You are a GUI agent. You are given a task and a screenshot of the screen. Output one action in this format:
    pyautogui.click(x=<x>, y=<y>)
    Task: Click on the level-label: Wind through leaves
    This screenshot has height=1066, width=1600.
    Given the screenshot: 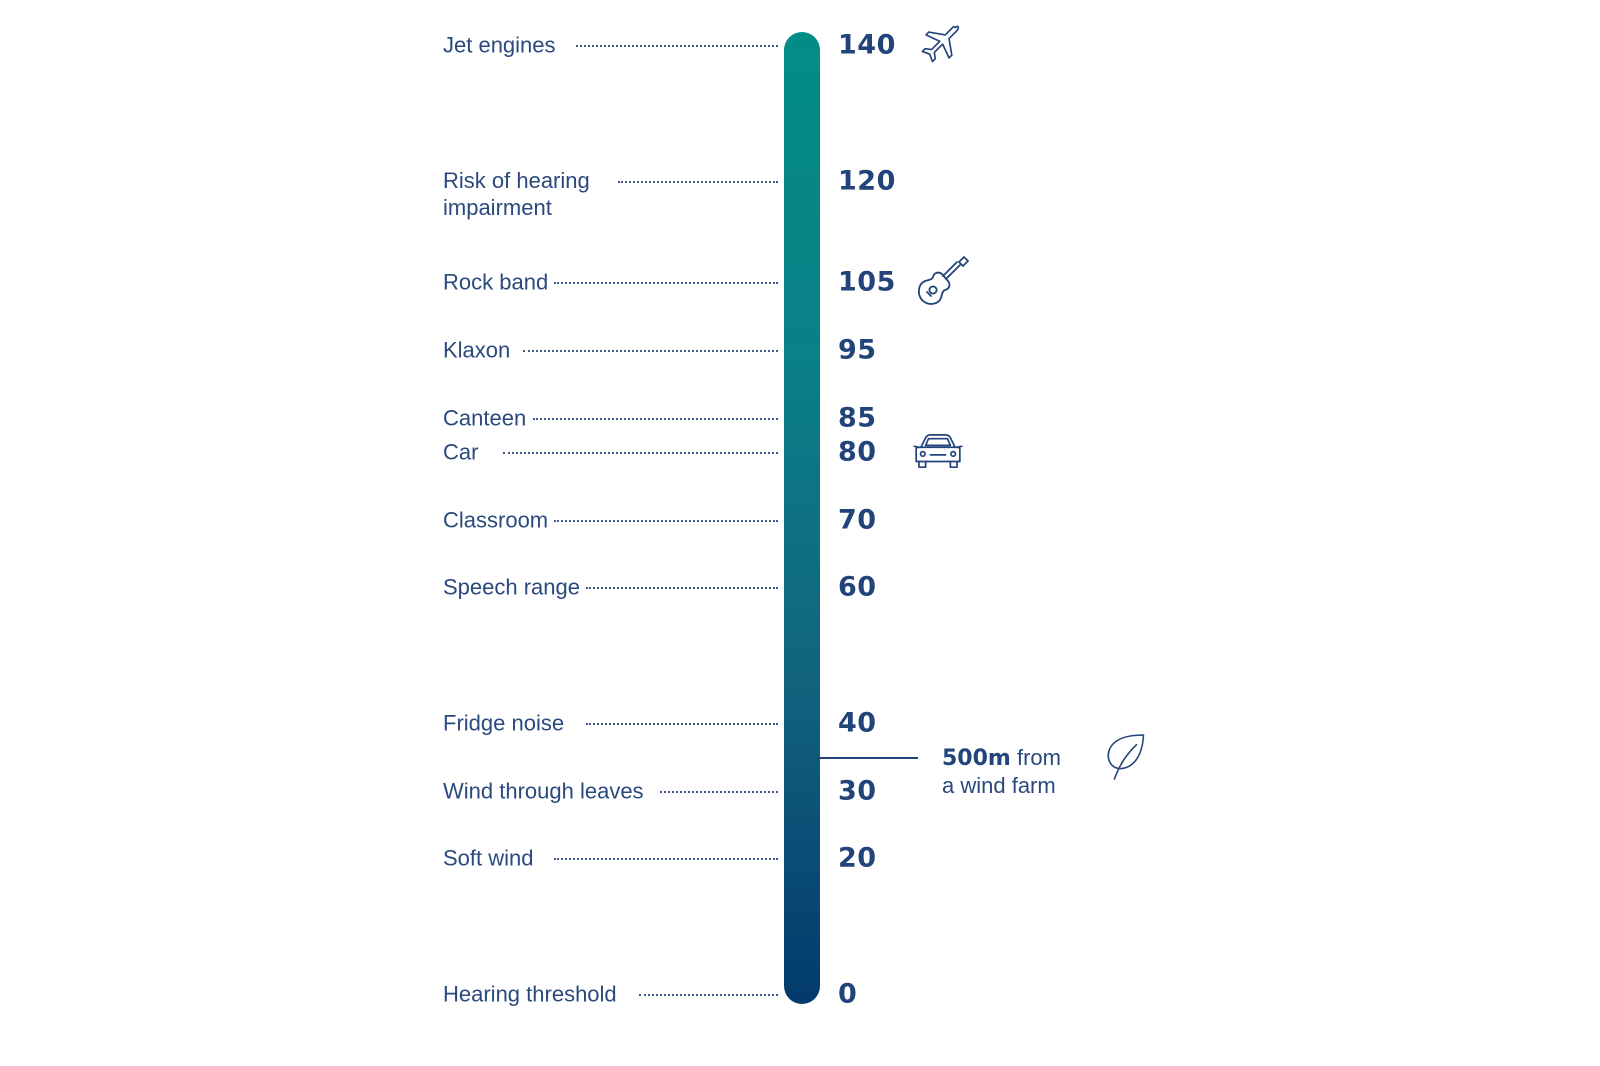 What is the action you would take?
    pyautogui.click(x=543, y=791)
    